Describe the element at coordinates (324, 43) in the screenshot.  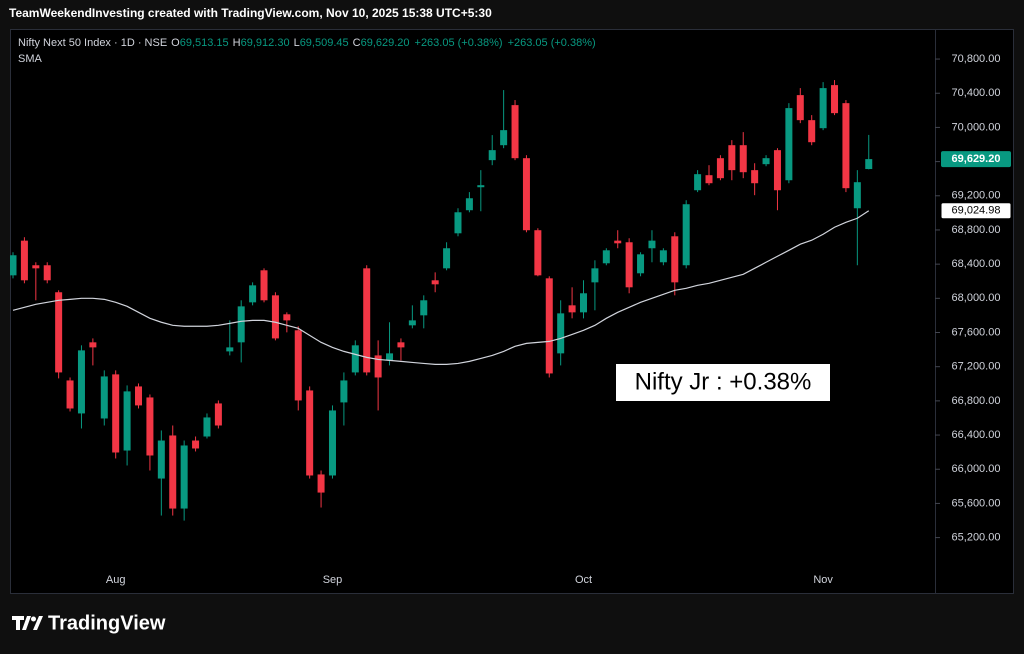
I see `legend-value: 69,509.45` at that location.